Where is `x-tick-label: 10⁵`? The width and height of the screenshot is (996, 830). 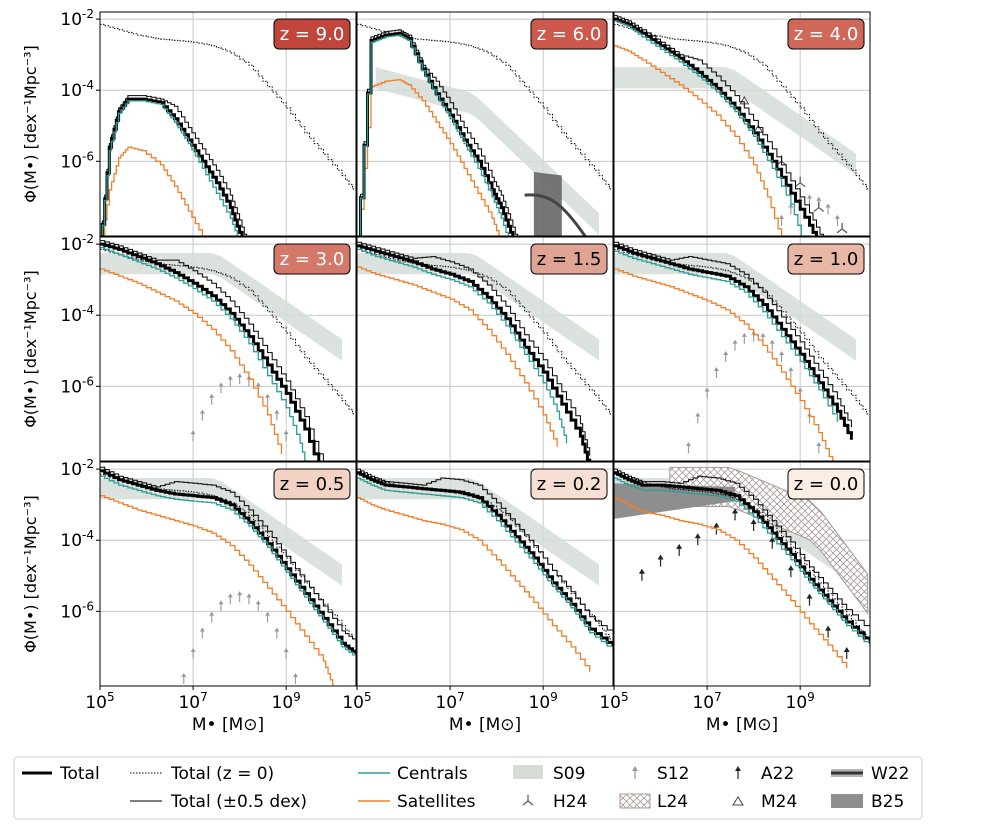 x-tick-label: 10⁵ is located at coordinates (613, 701).